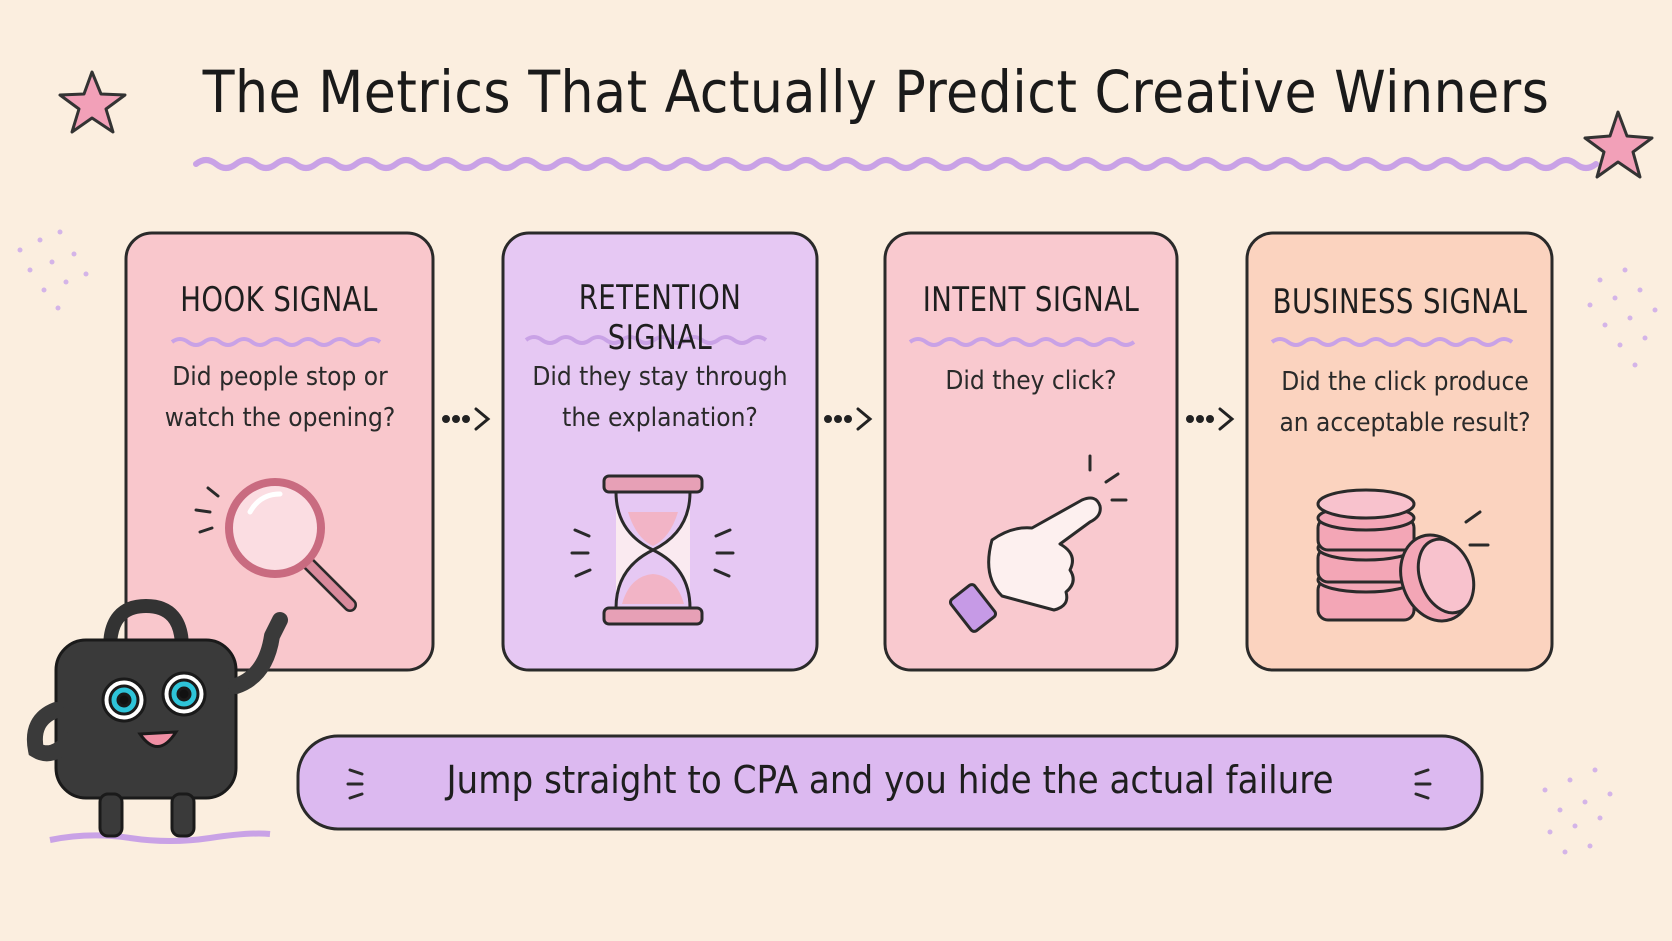  I want to click on card-title: BUSINESS SIGNAL, so click(1400, 302).